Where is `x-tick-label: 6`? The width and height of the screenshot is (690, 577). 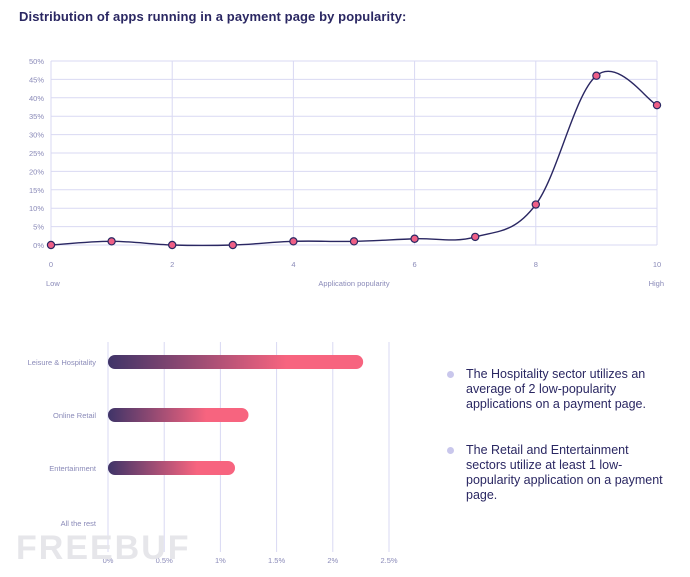 x-tick-label: 6 is located at coordinates (415, 264).